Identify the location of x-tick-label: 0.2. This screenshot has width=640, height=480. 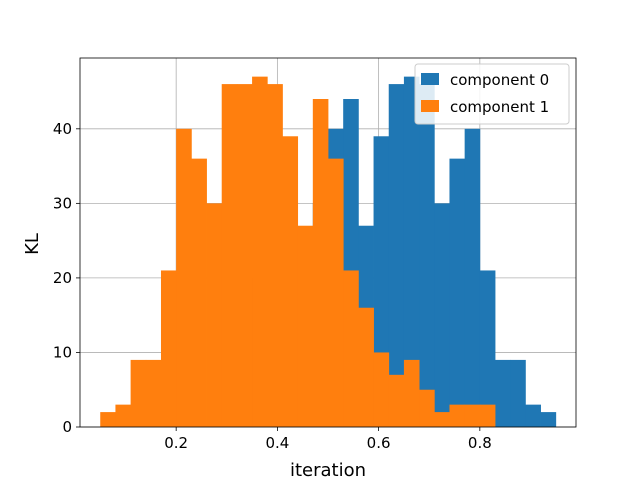
(176, 443).